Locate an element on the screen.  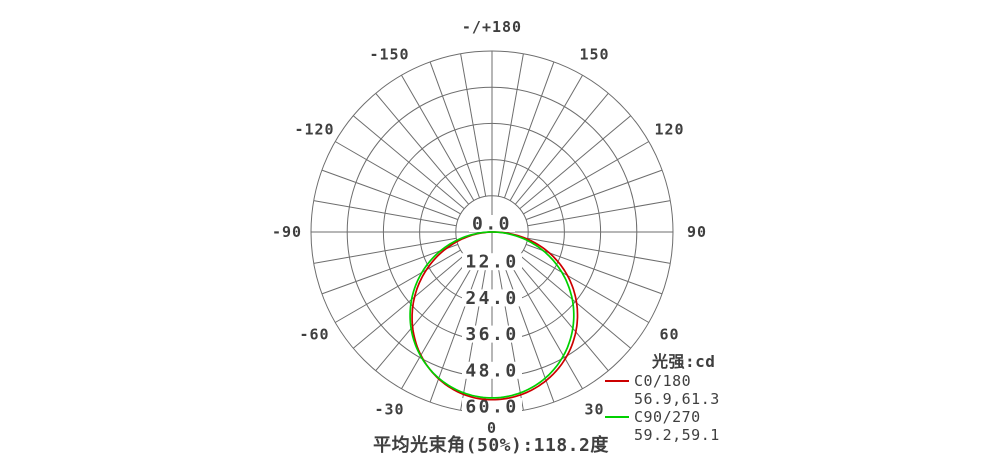
angle-label-150: 150 is located at coordinates (594, 55).